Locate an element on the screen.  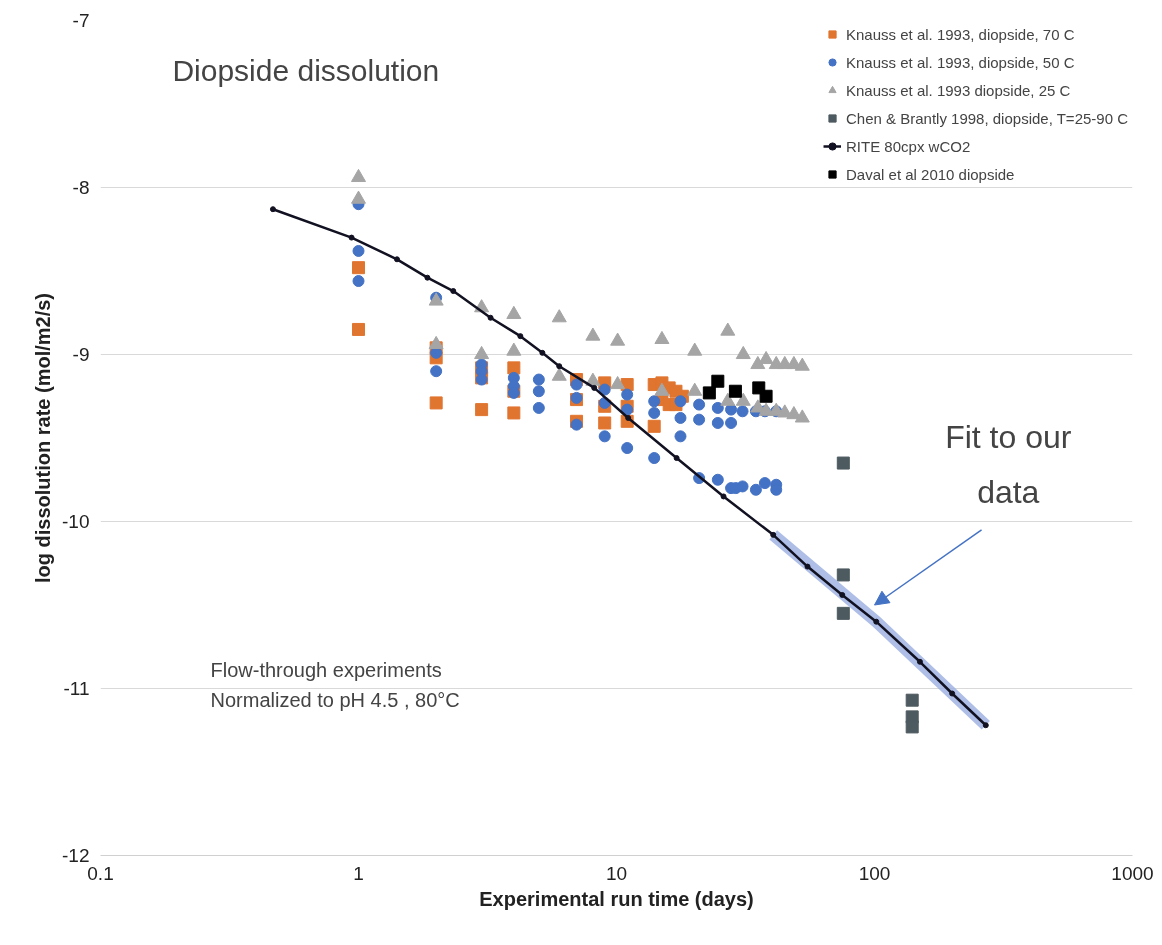
x-tick-label: 1000 is located at coordinates (1132, 873).